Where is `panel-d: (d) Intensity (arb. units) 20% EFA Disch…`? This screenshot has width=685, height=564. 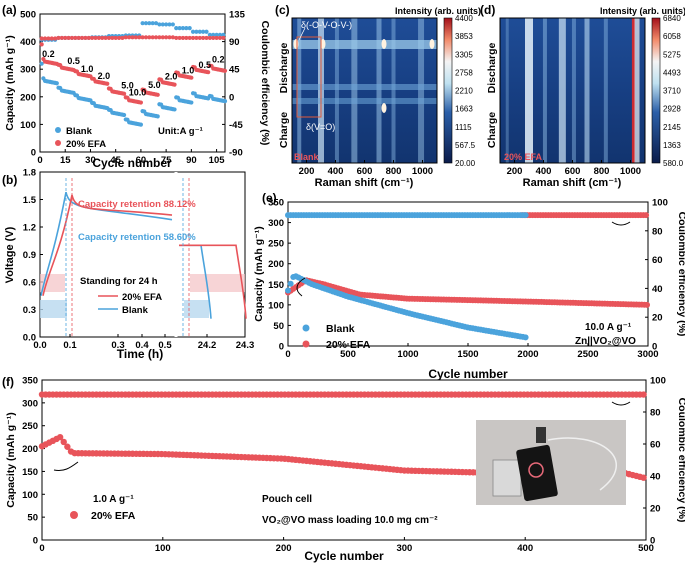
panel-d: (d) Intensity (arb. units) 20% EFA Disch… is located at coordinates (582, 96).